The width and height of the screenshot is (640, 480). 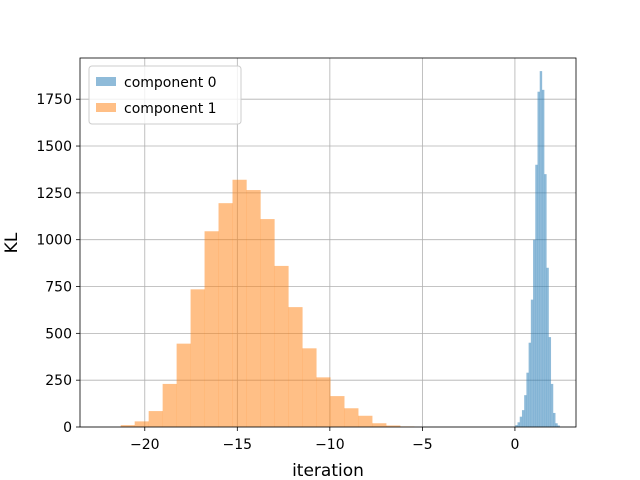 What do you see at coordinates (54, 241) in the screenshot?
I see `y-tick-label: 1000` at bounding box center [54, 241].